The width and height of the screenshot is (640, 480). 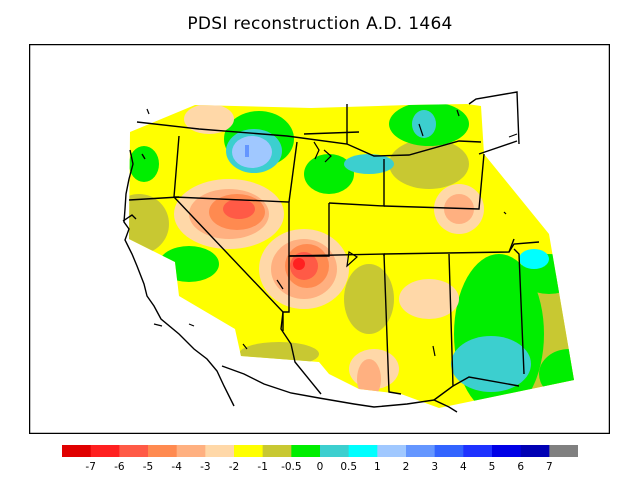 What do you see at coordinates (291, 467) in the screenshot?
I see `legend-label: -0.5` at bounding box center [291, 467].